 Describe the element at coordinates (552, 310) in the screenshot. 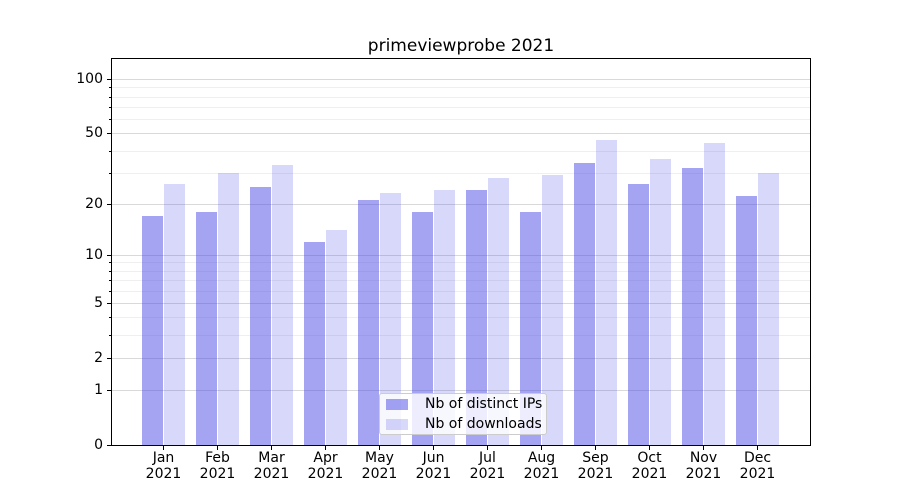

I see `bar-aug-downloads` at that location.